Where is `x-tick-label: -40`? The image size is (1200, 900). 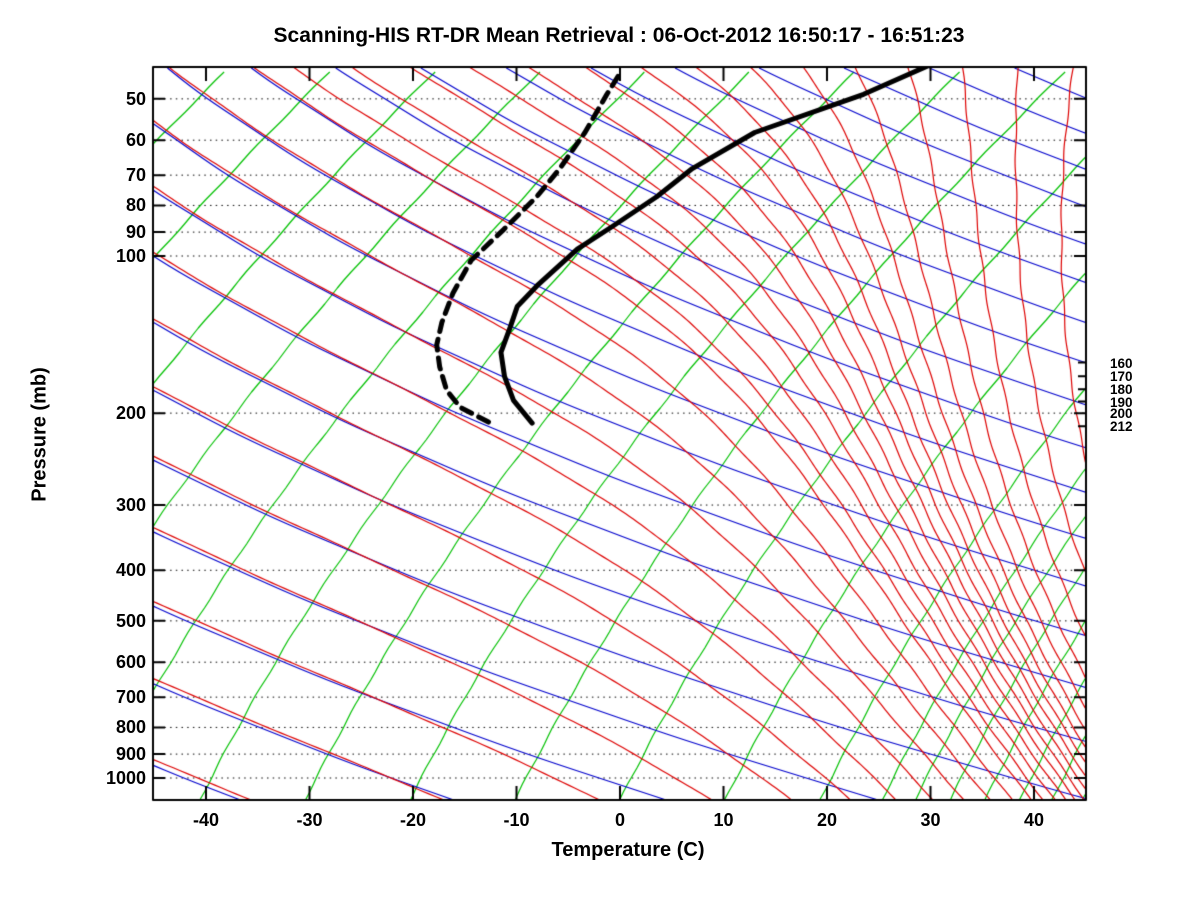
x-tick-label: -40 is located at coordinates (205, 820).